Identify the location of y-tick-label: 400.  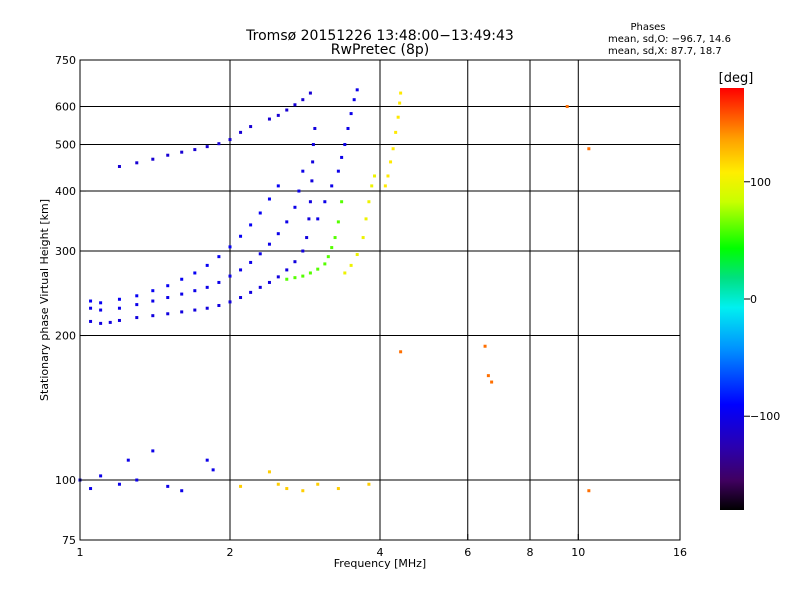
(65, 191).